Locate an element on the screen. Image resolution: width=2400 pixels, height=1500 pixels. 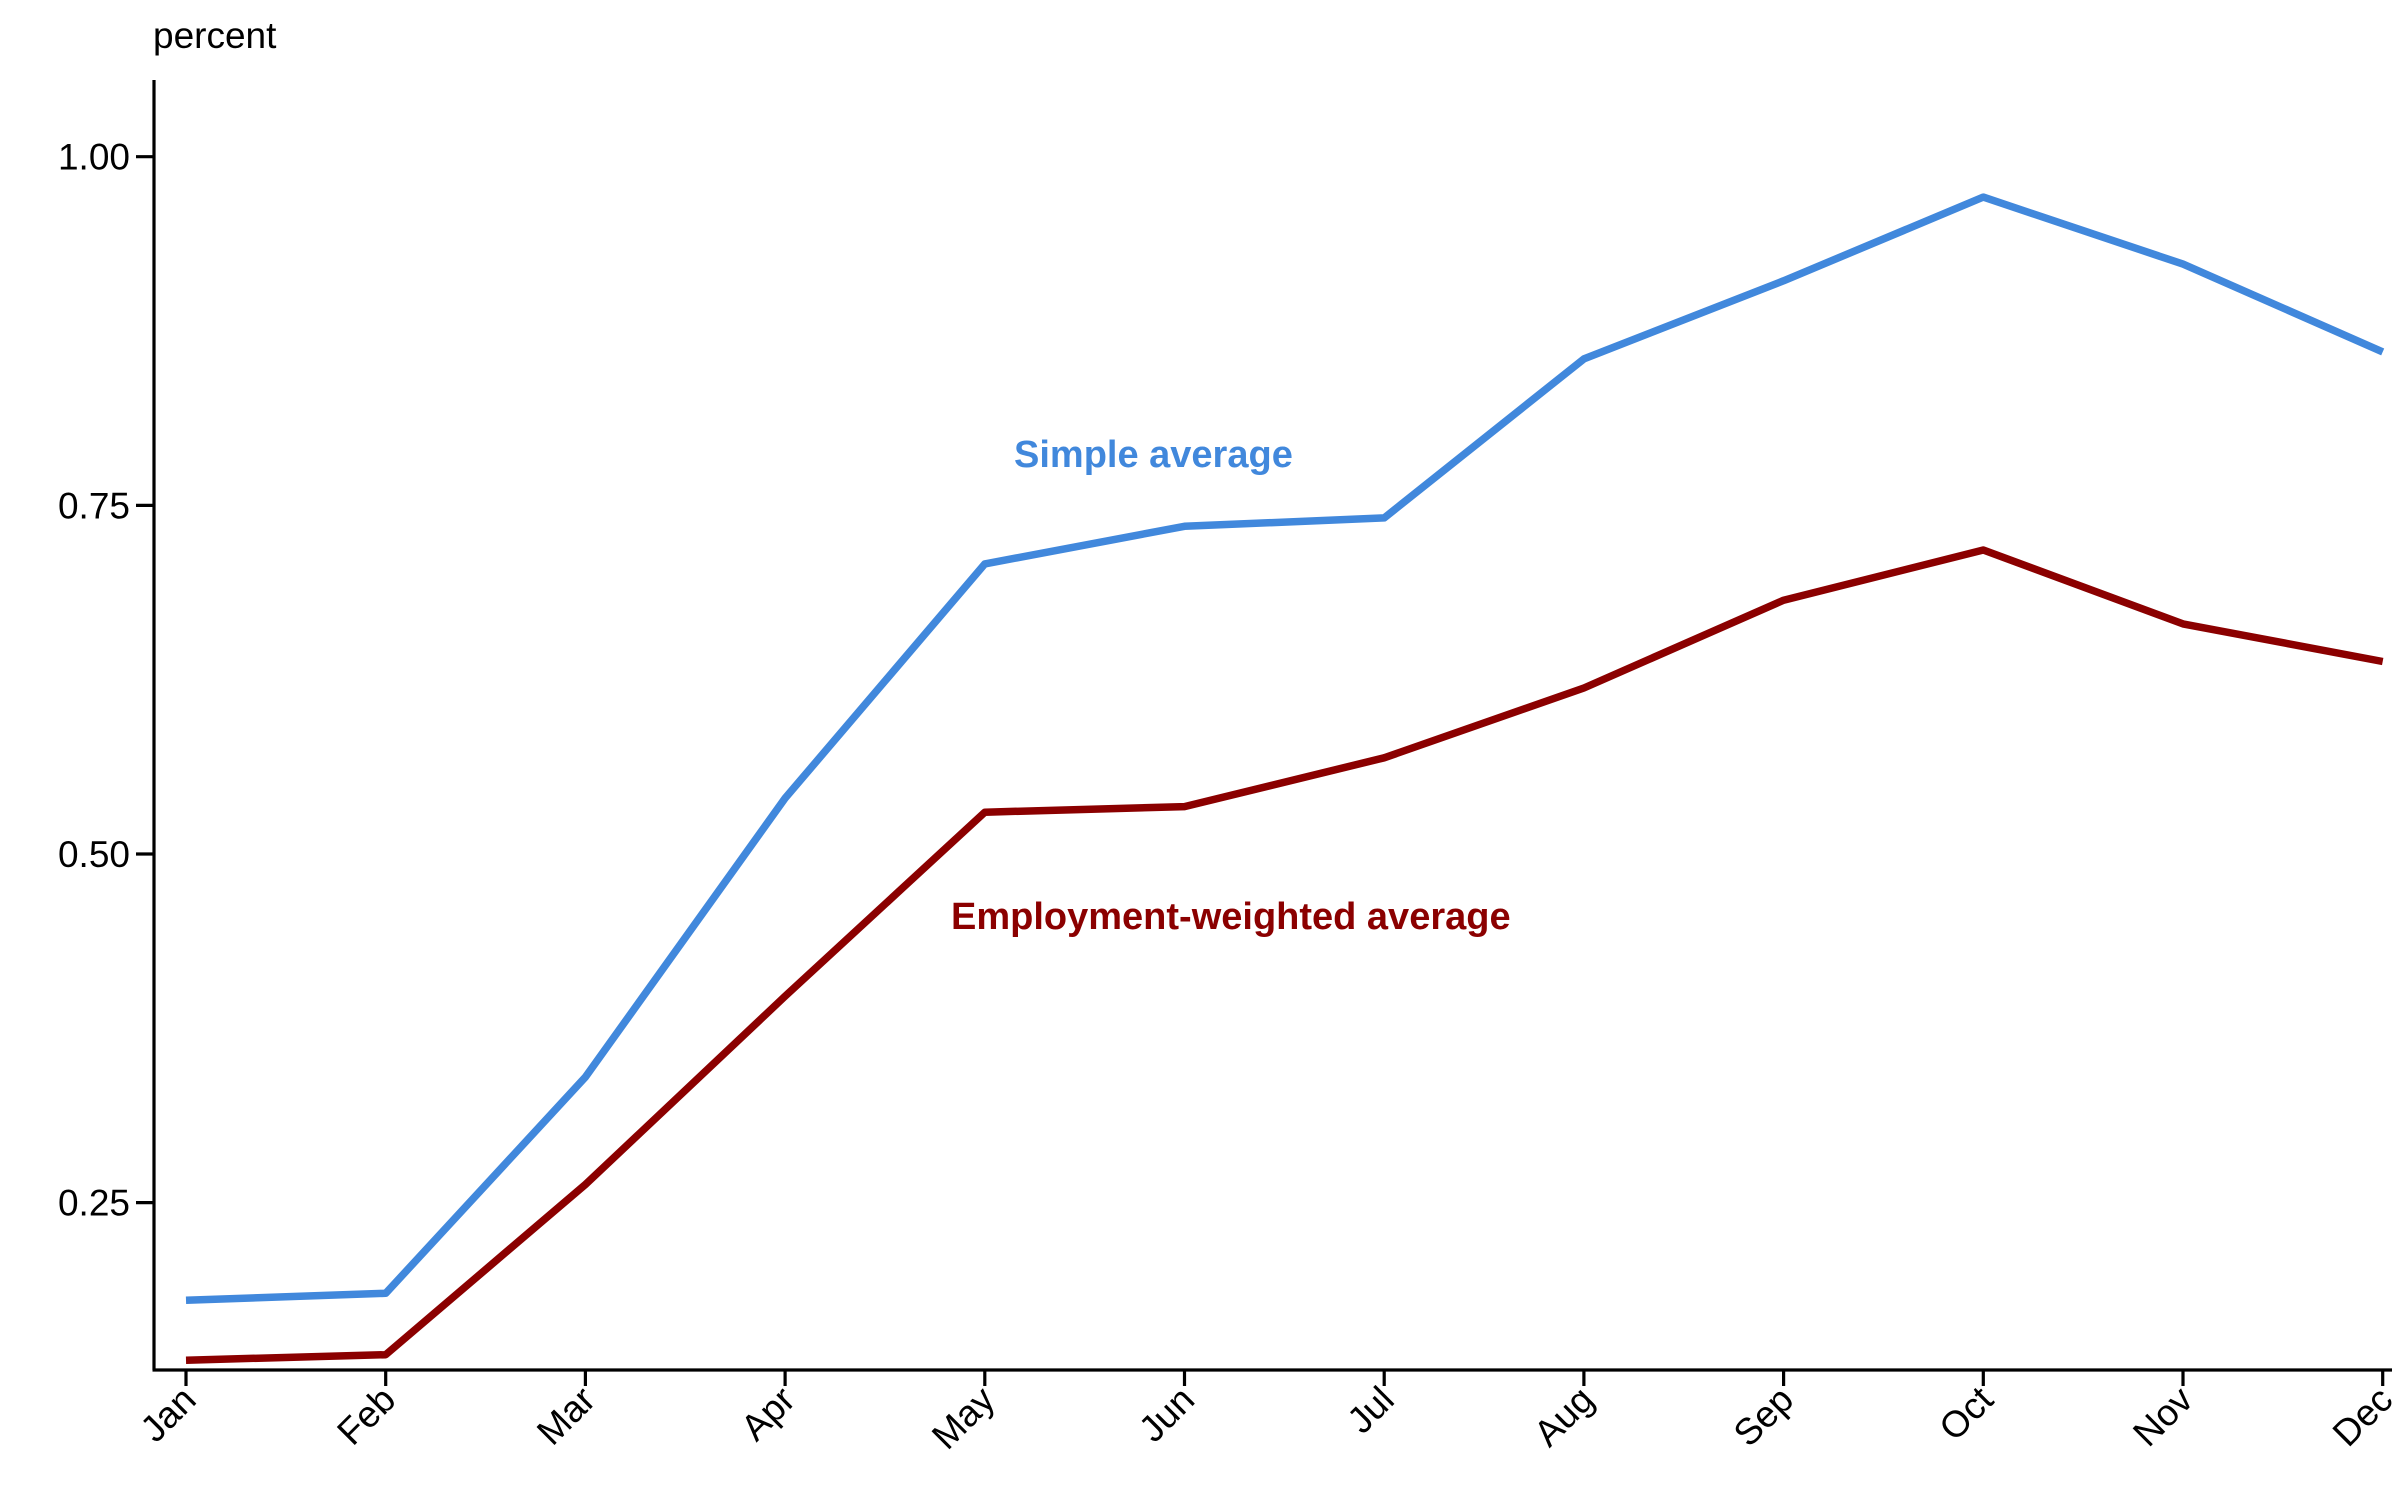
x-tick-label: Jul is located at coordinates (1370, 1410).